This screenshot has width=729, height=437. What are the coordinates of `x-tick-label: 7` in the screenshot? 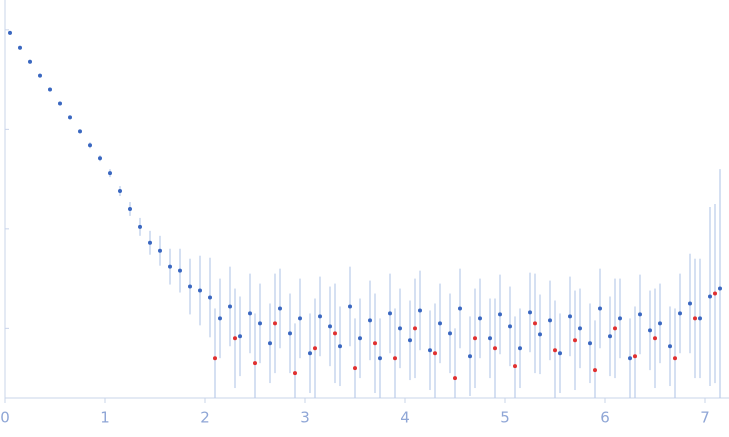 It's located at (705, 418).